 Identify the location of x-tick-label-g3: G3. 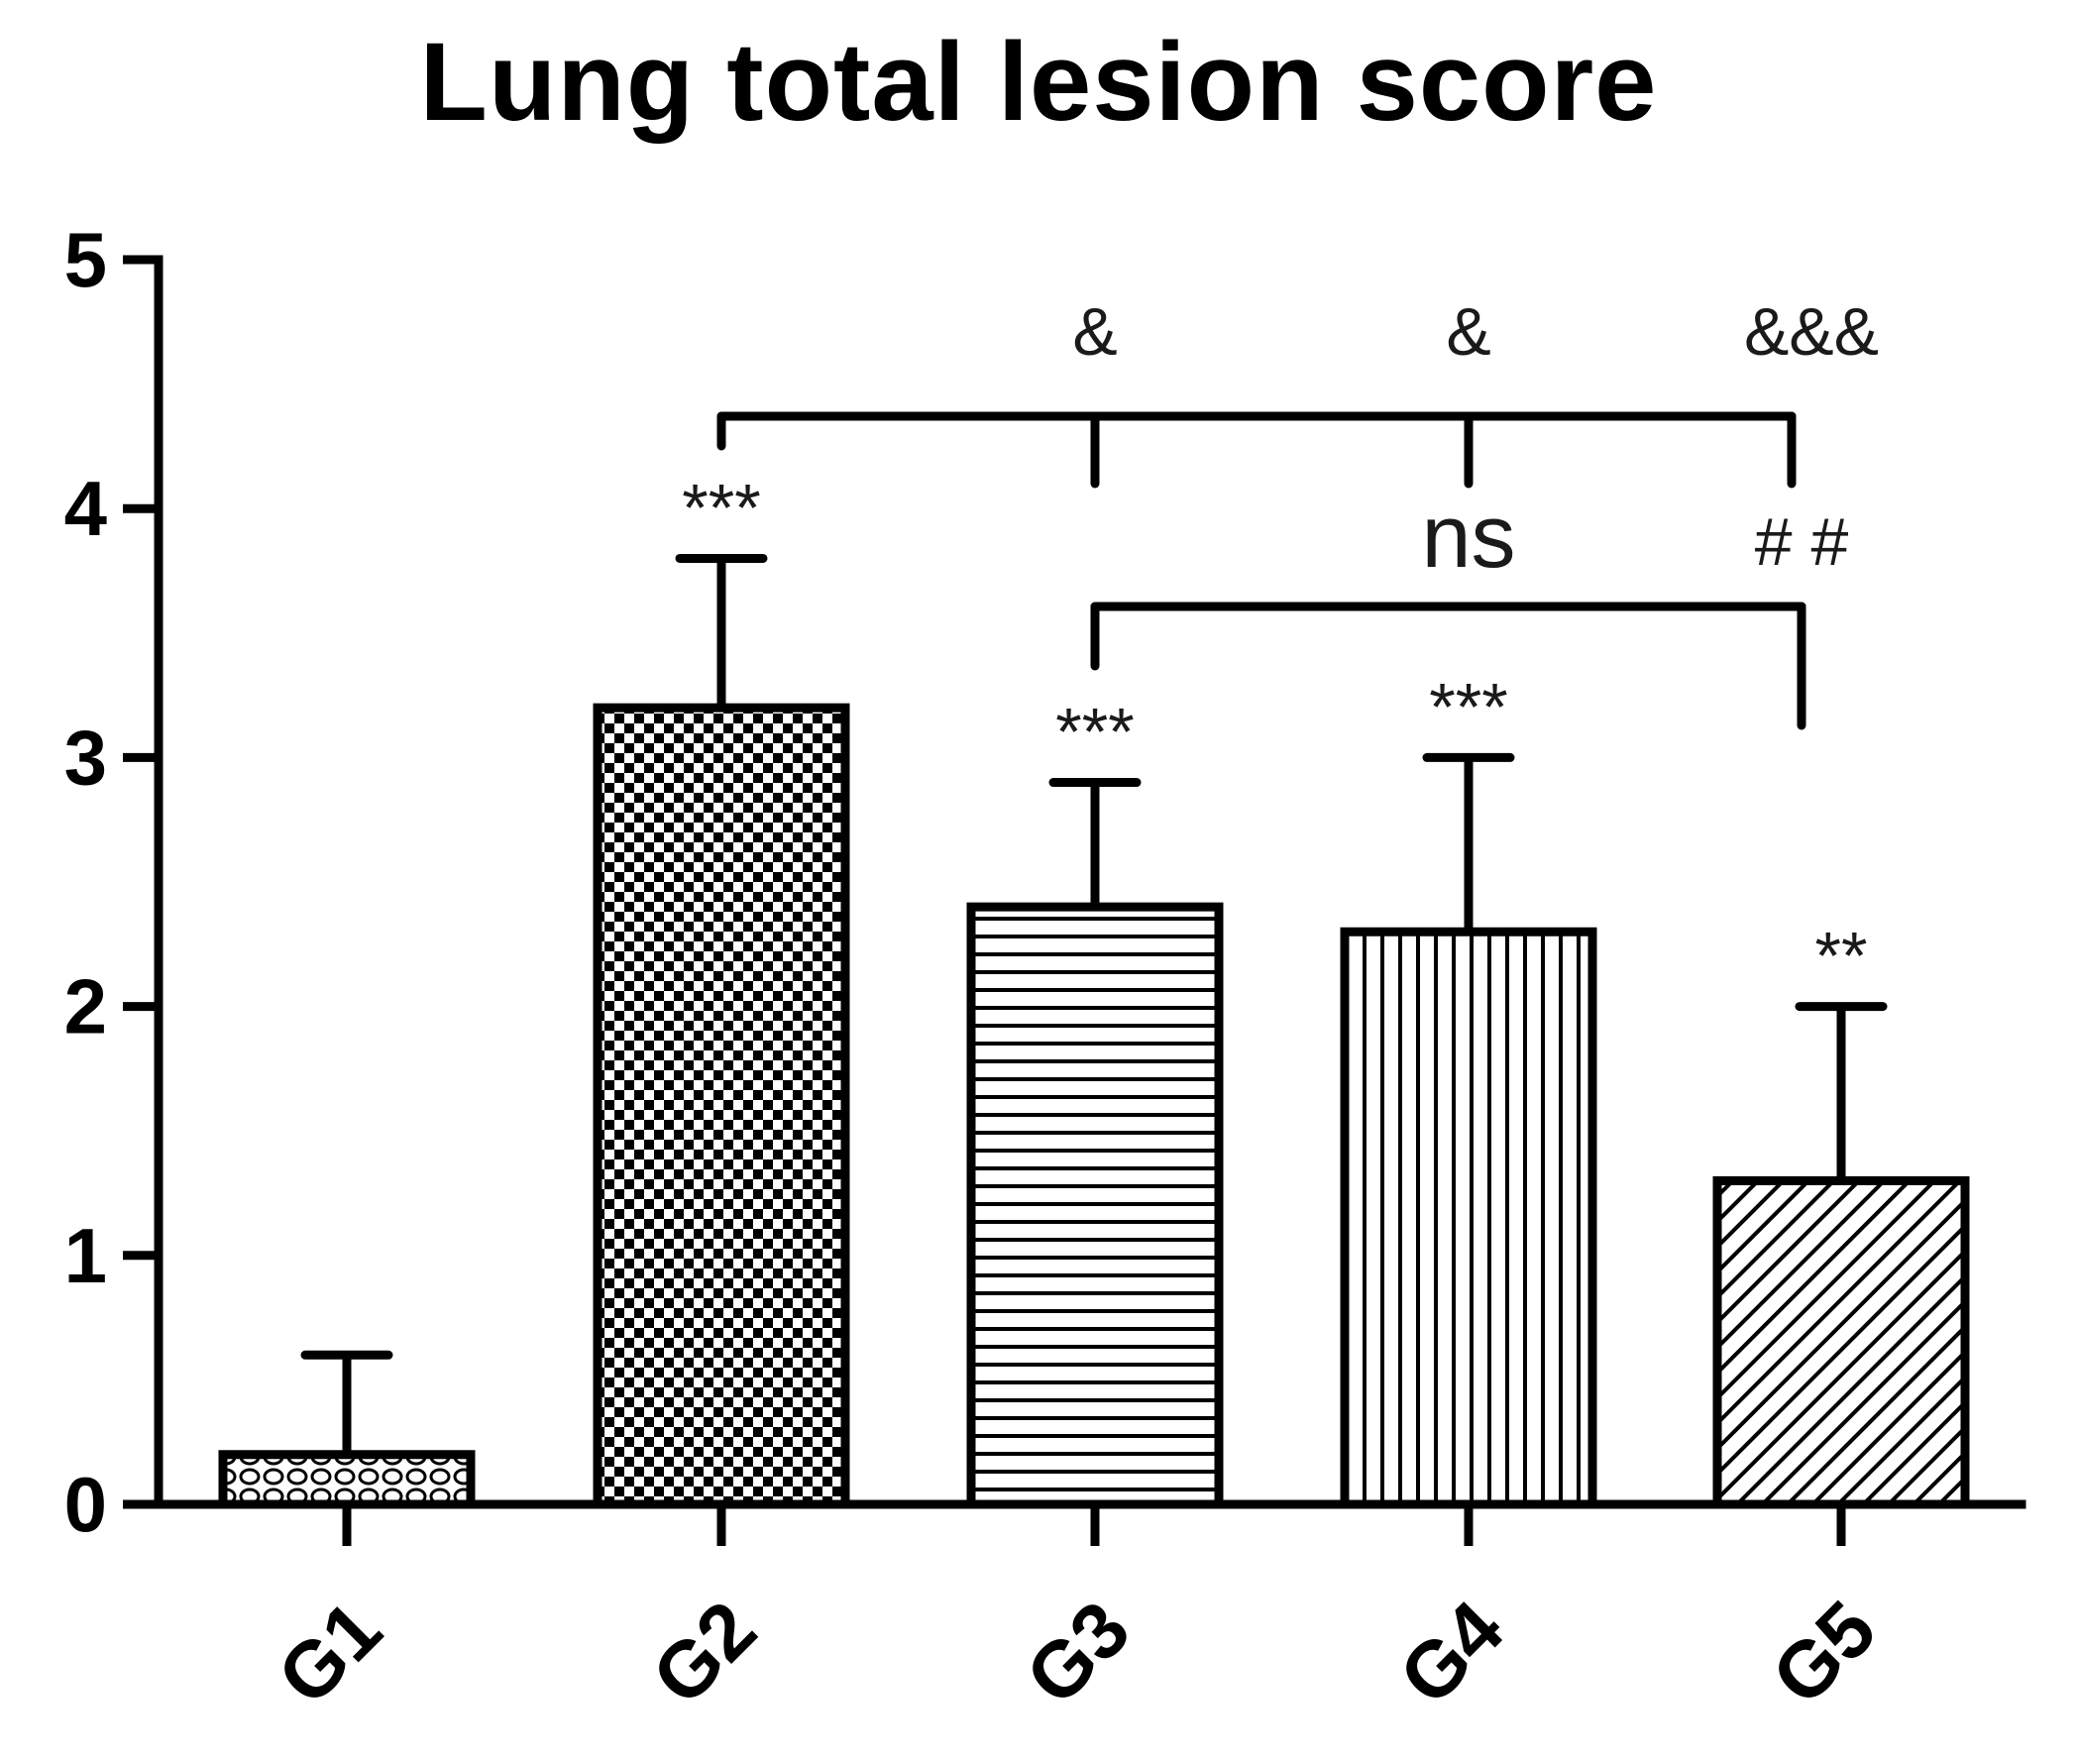
(1077, 1653).